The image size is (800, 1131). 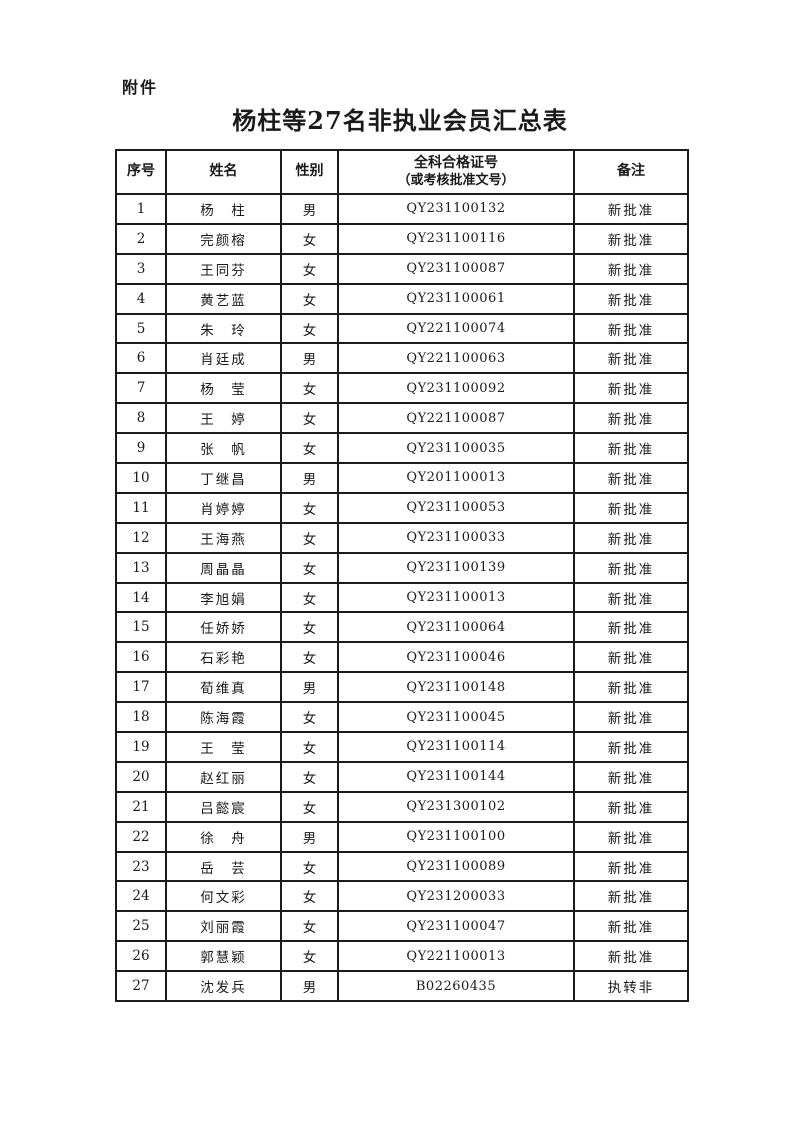 What do you see at coordinates (456, 657) in the screenshot?
I see `cell-certificate-number: QY231100046` at bounding box center [456, 657].